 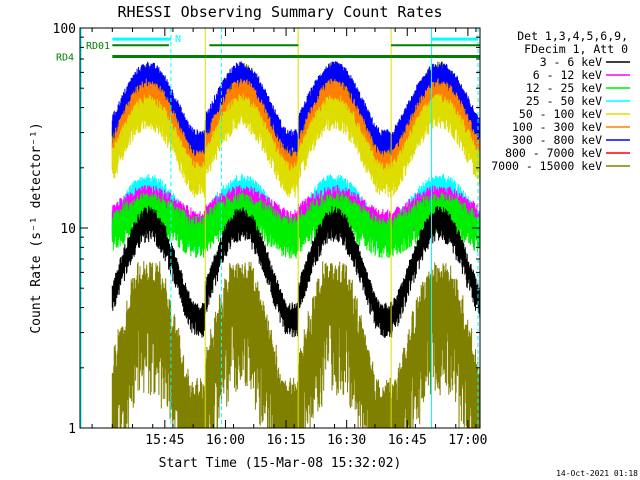 I want to click on x-tick-label: 16:45, so click(x=407, y=440).